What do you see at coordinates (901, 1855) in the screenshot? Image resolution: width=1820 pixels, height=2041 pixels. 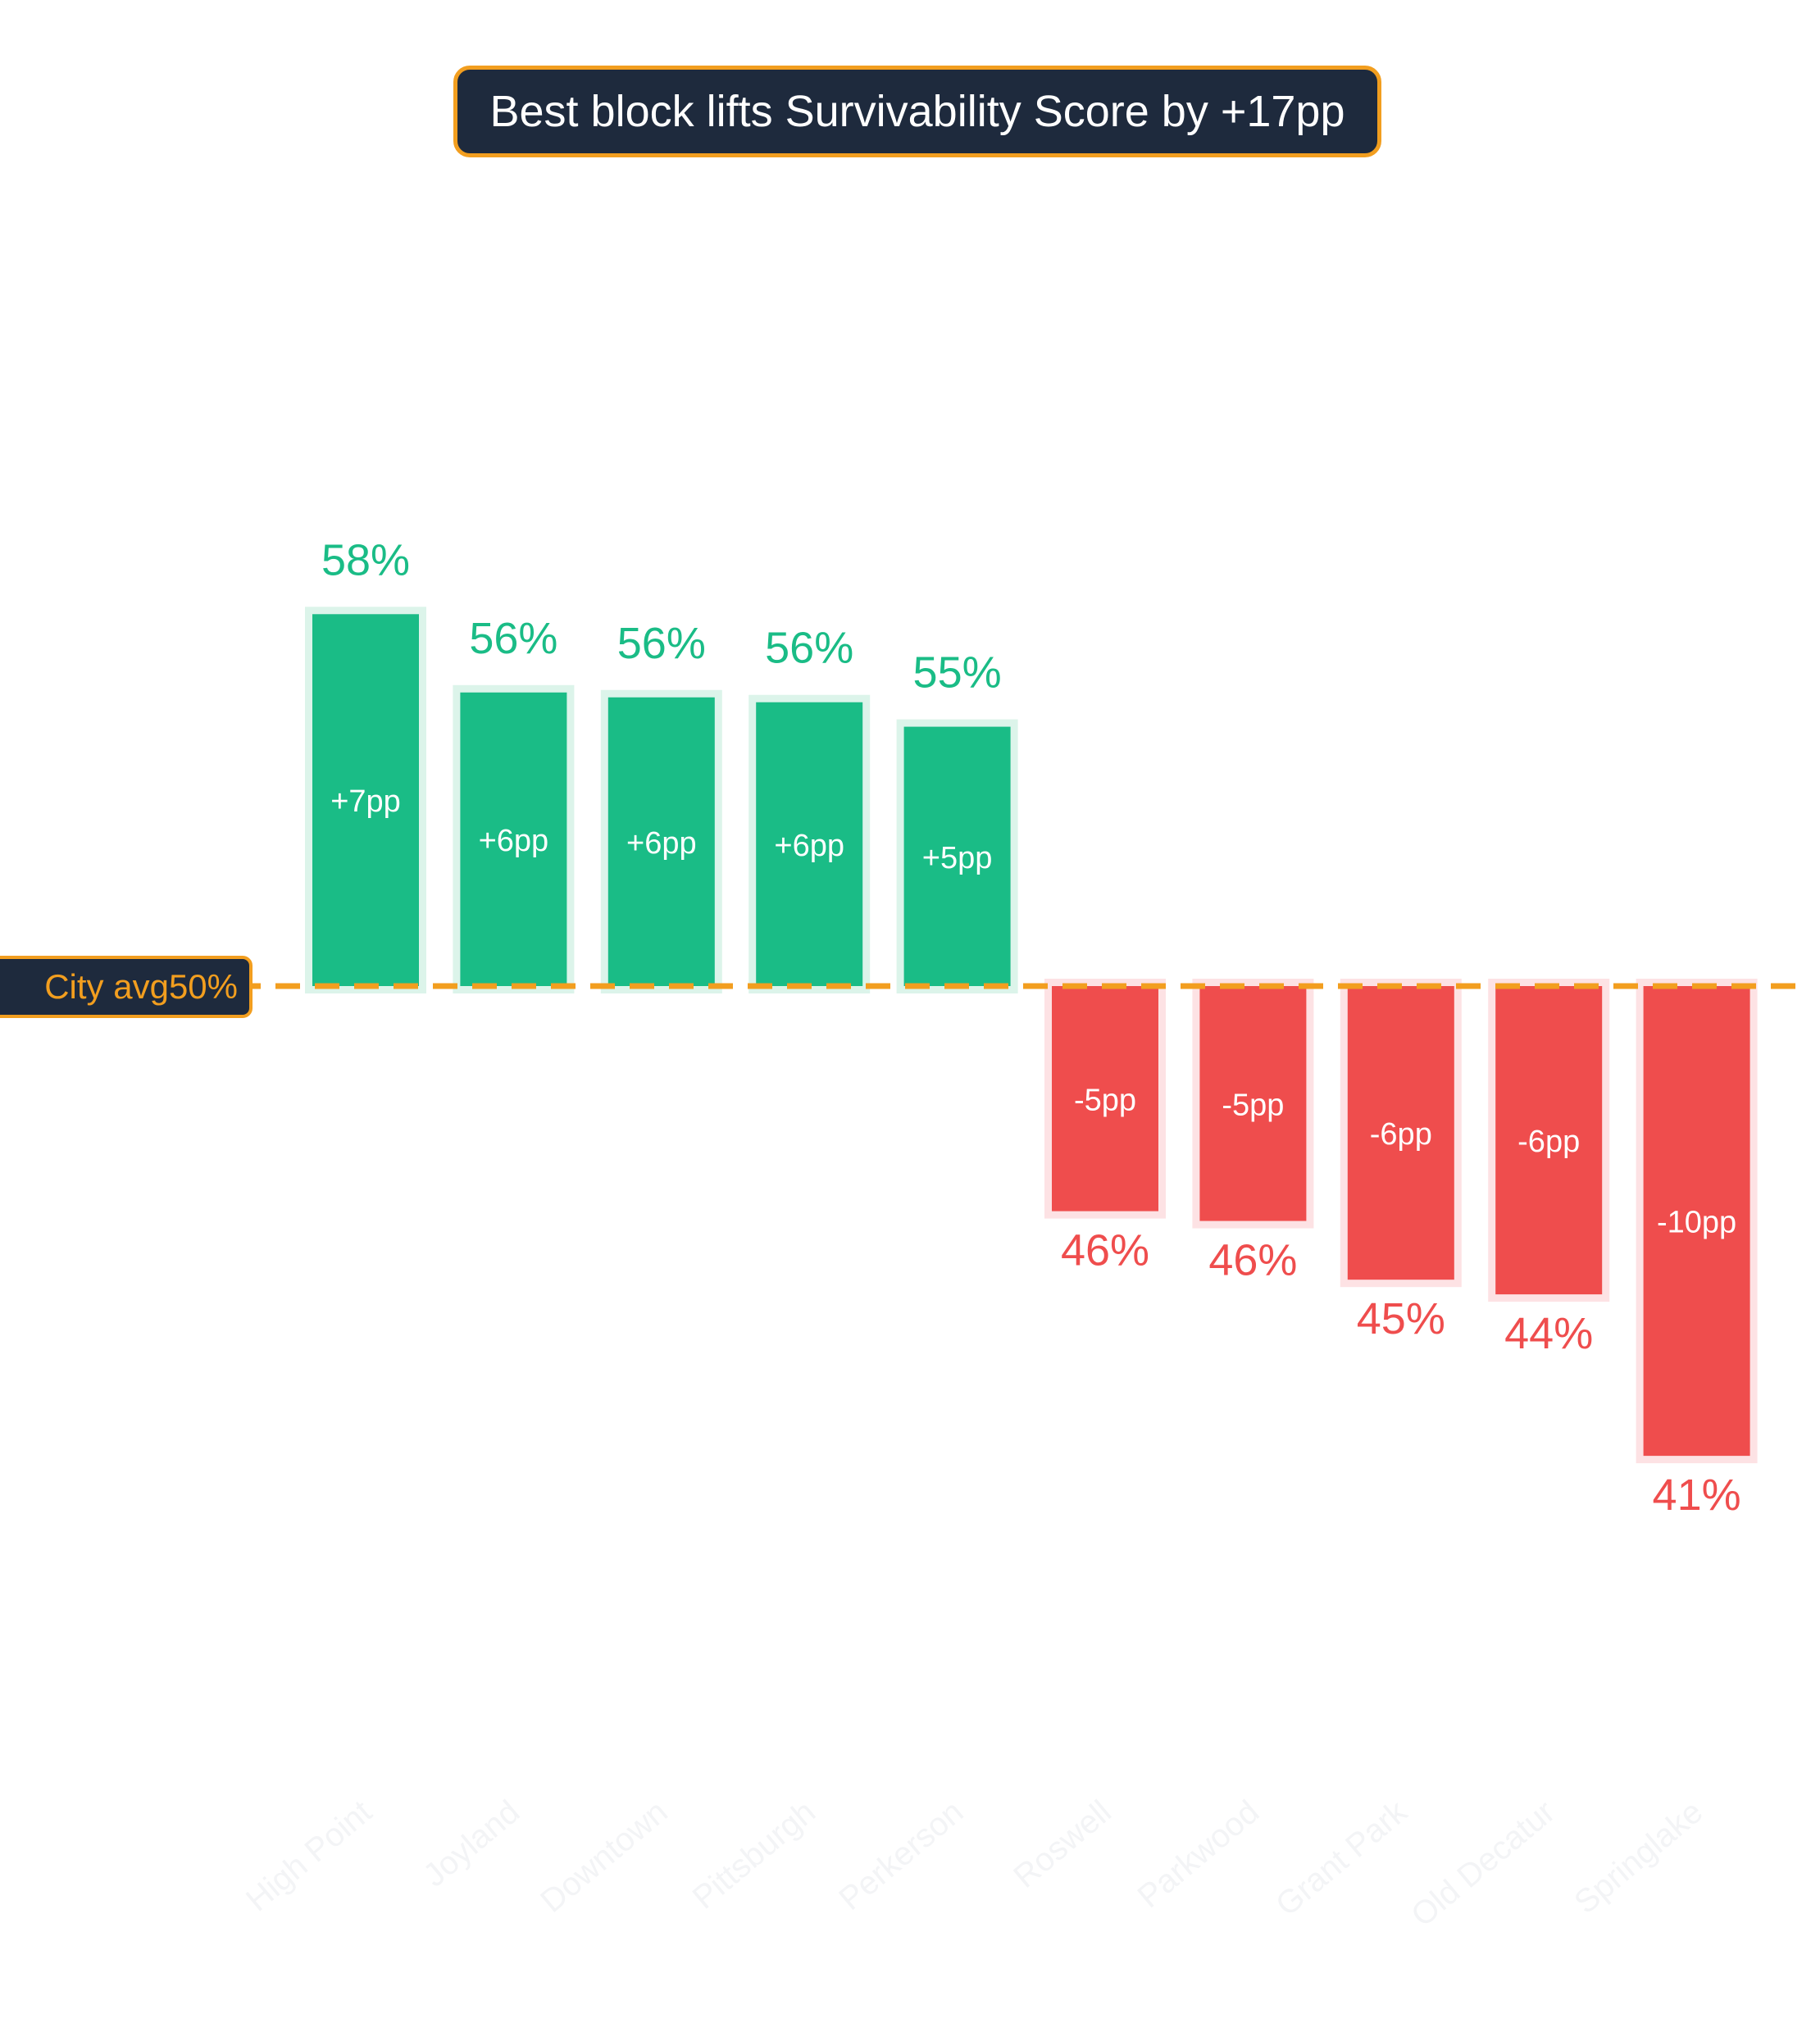 I see `x-tick-label: Perkerson` at bounding box center [901, 1855].